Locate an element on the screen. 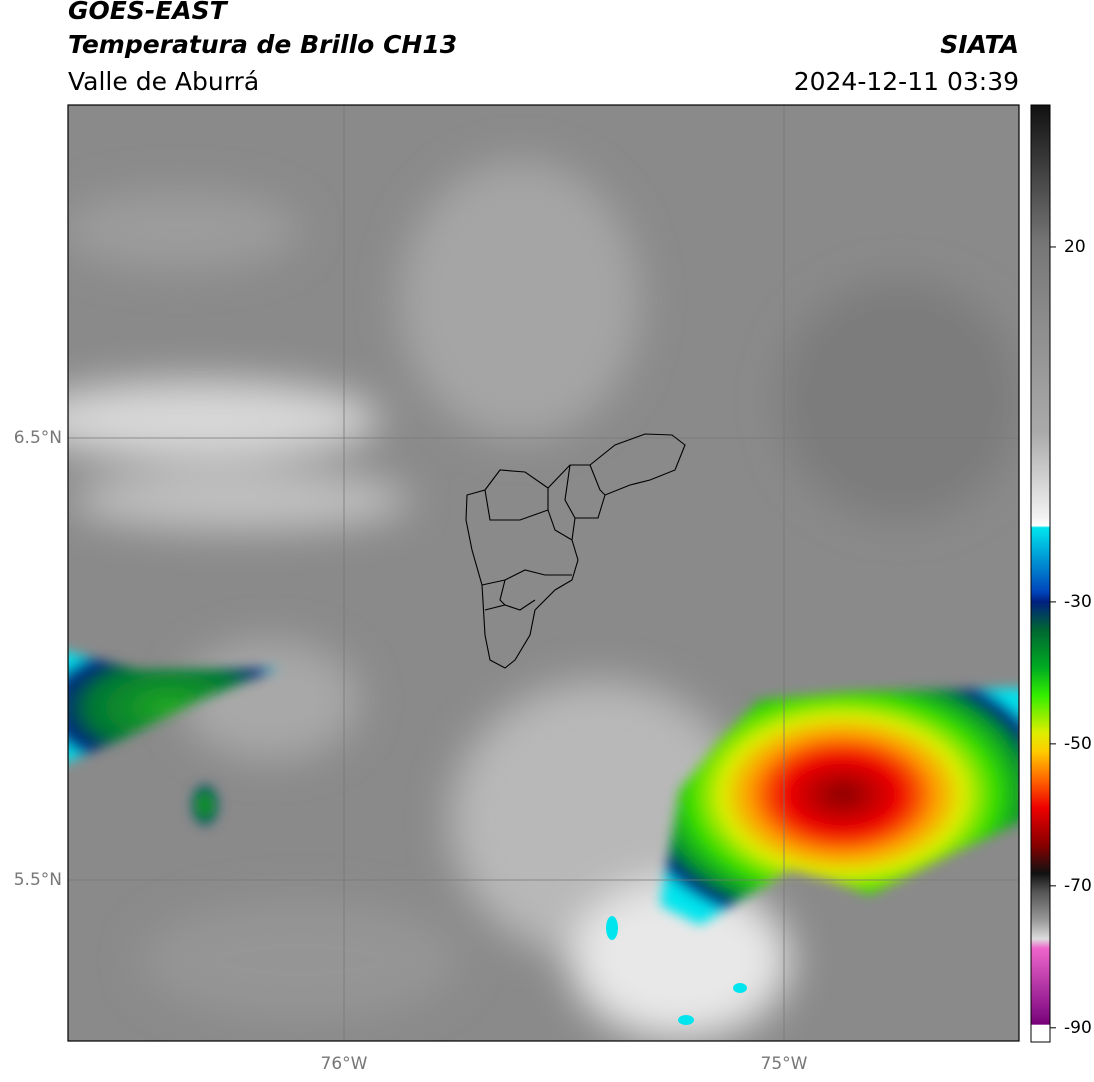 The width and height of the screenshot is (1094, 1082). source: SIATA is located at coordinates (979, 44).